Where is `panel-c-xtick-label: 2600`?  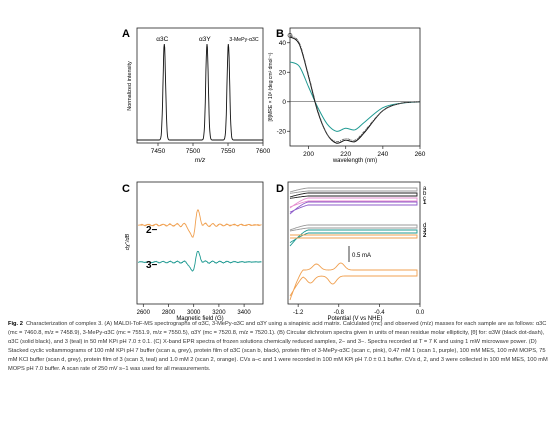 panel-c-xtick-label: 2600 is located at coordinates (144, 313).